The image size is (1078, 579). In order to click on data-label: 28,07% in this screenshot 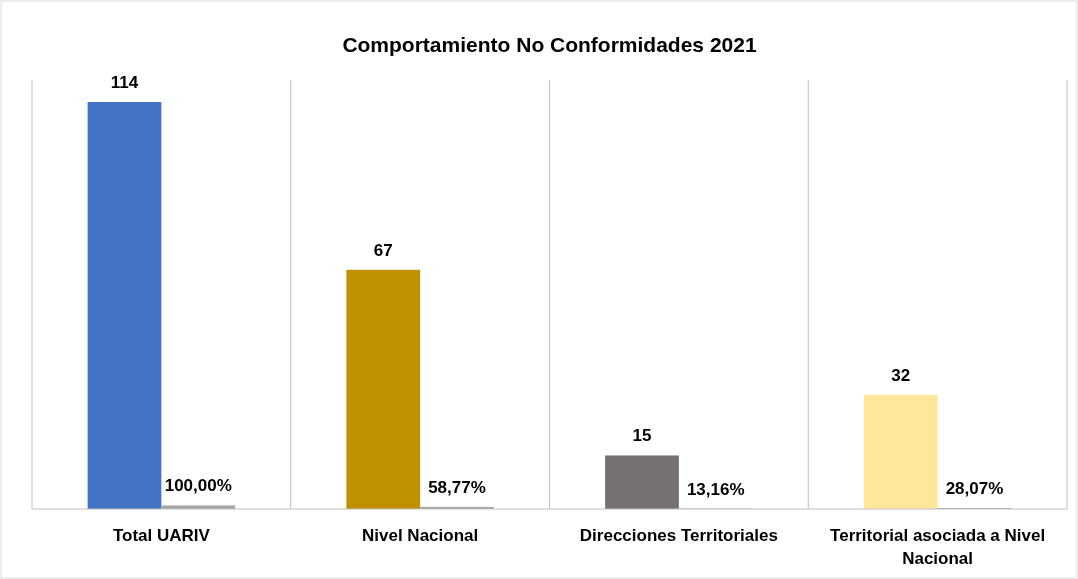, I will do `click(974, 488)`.